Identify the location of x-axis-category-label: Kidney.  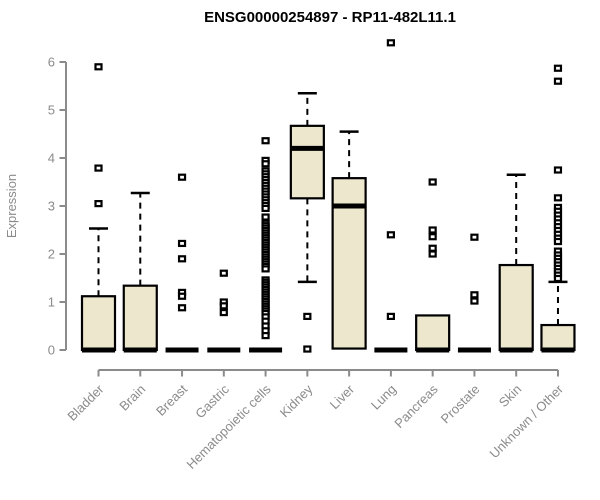
(296, 400).